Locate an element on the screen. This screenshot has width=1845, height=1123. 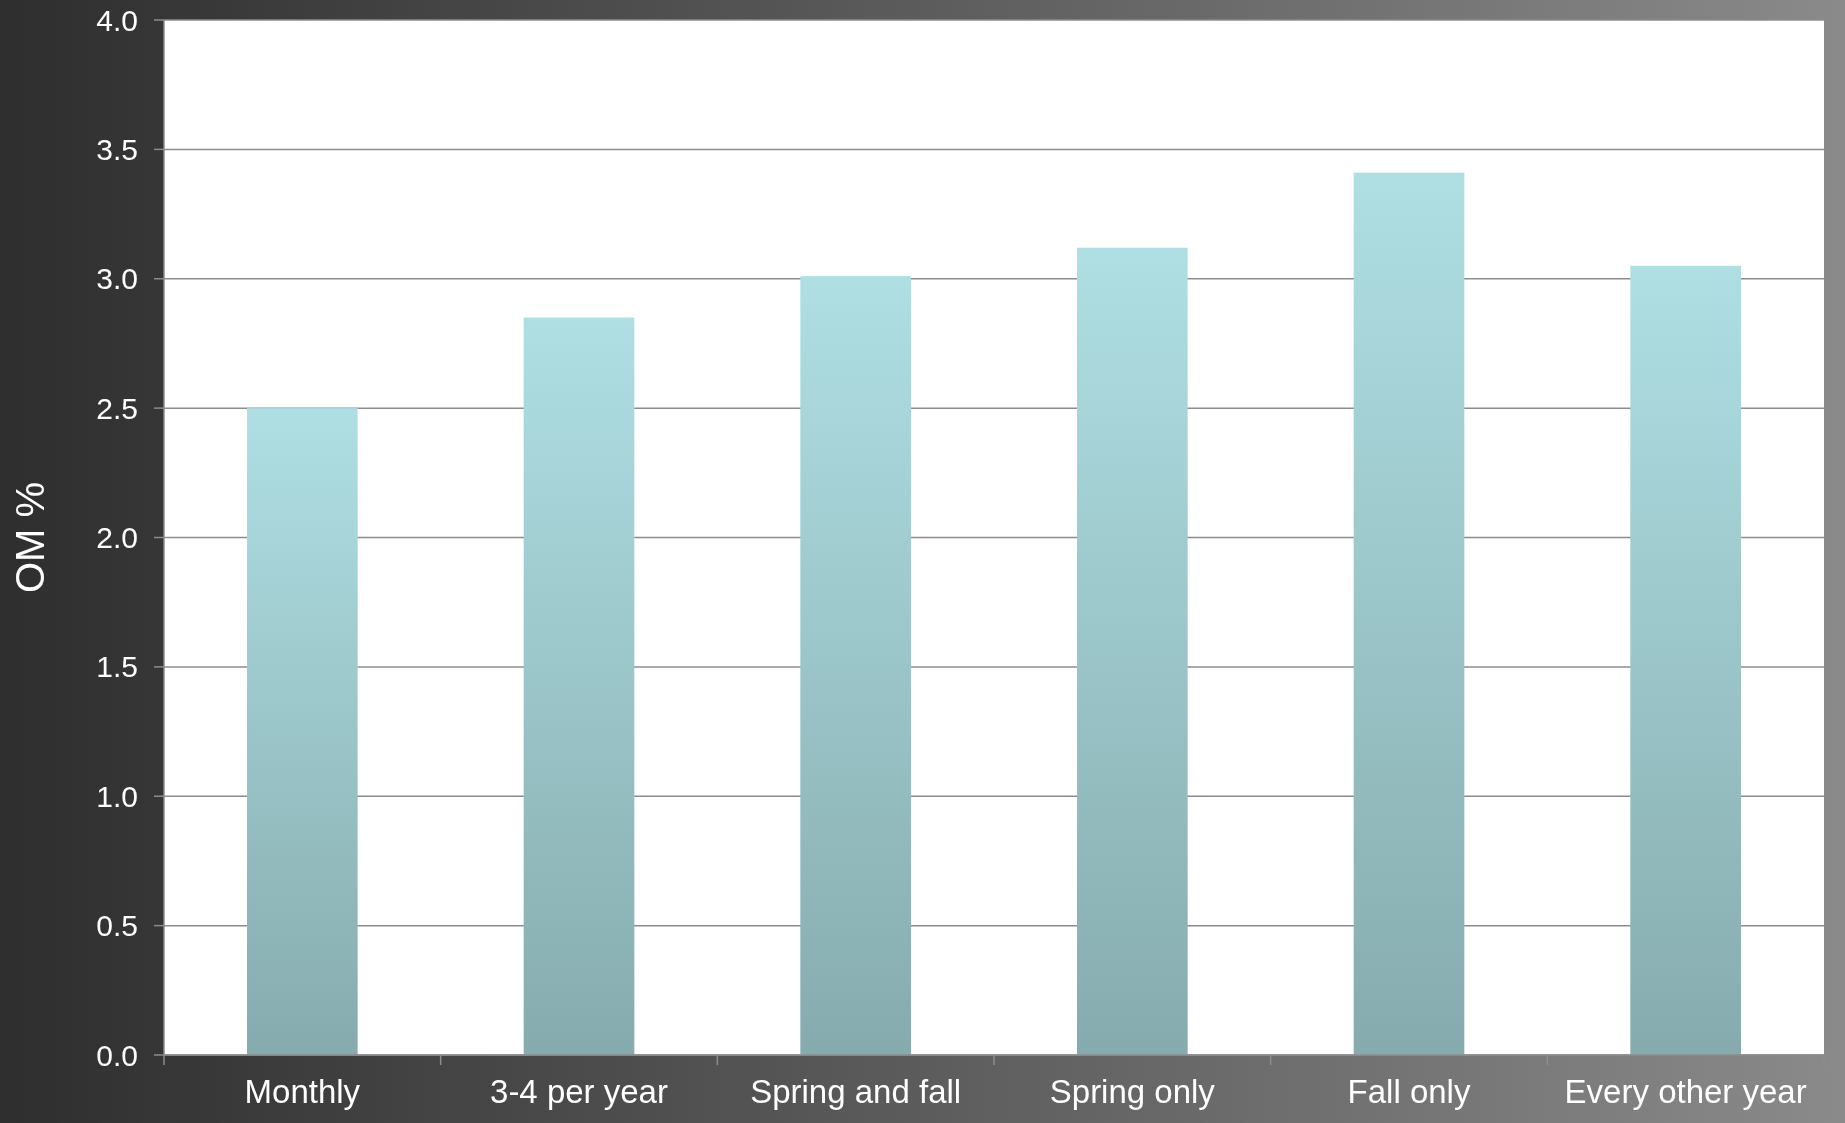
y-tick-label: 1.0 is located at coordinates (117, 796).